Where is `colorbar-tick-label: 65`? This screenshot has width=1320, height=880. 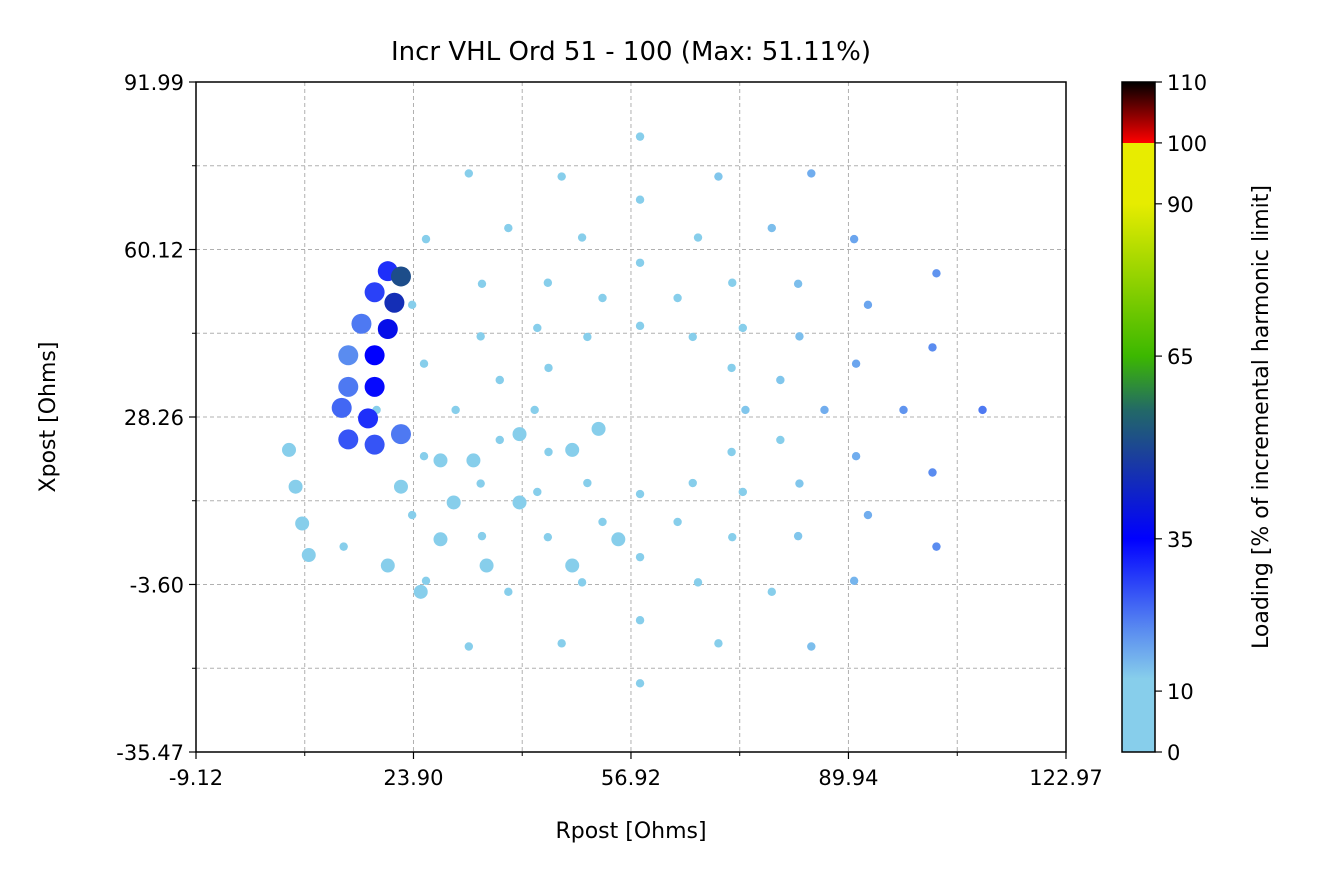
colorbar-tick-label: 65 is located at coordinates (1180, 357).